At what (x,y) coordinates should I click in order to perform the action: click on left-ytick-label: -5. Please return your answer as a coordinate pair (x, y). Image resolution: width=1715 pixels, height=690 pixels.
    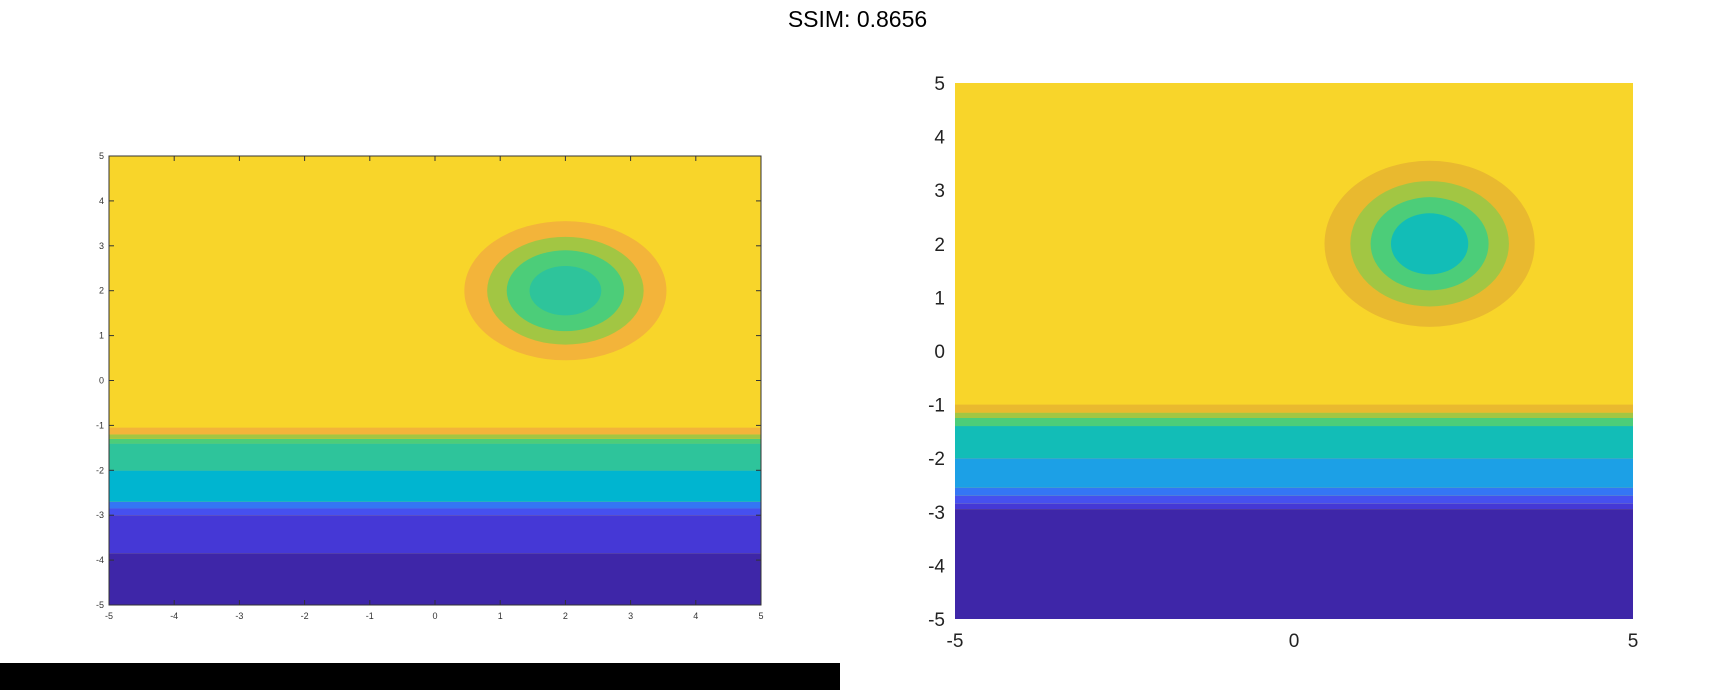
    Looking at the image, I should click on (100, 605).